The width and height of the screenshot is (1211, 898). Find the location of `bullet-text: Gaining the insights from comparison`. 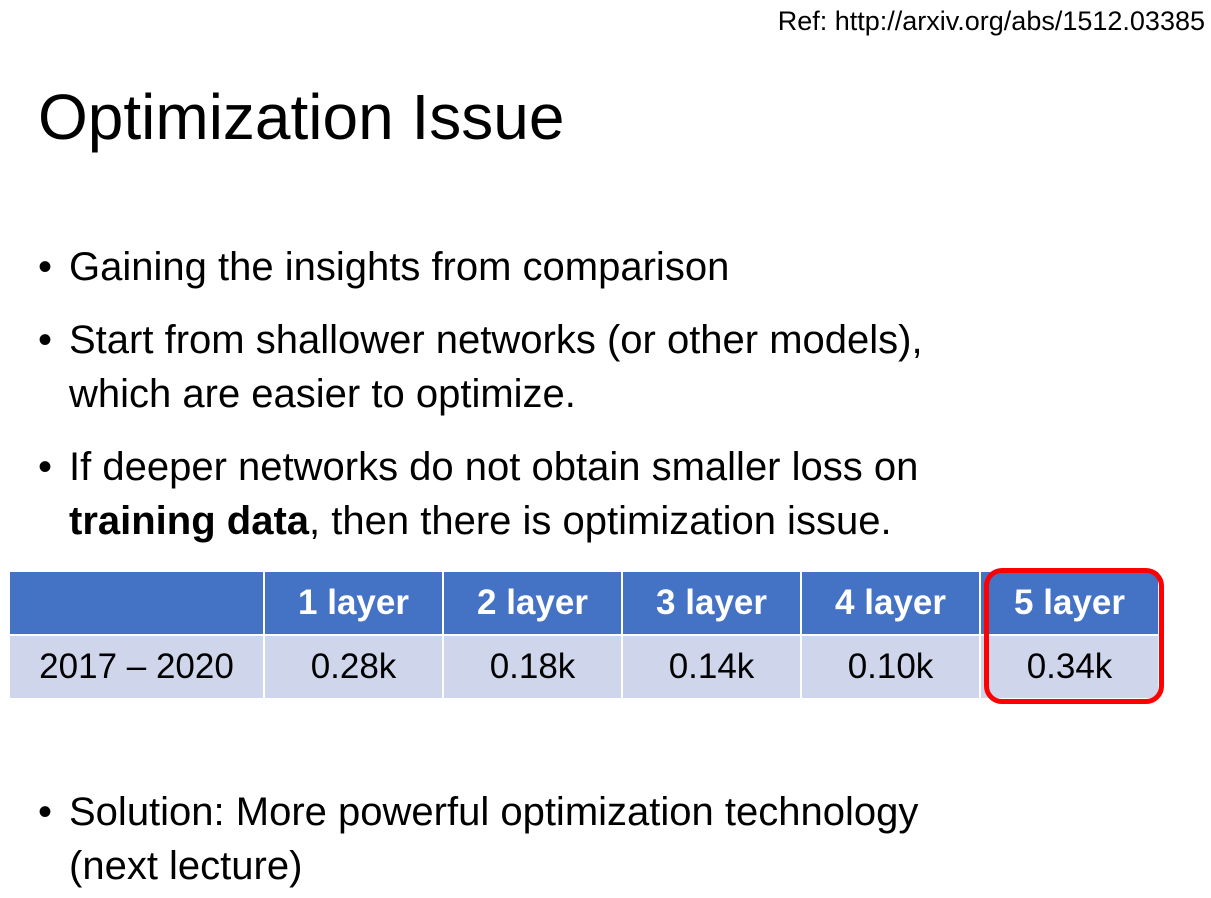

bullet-text: Gaining the insights from comparison is located at coordinates (399, 267).